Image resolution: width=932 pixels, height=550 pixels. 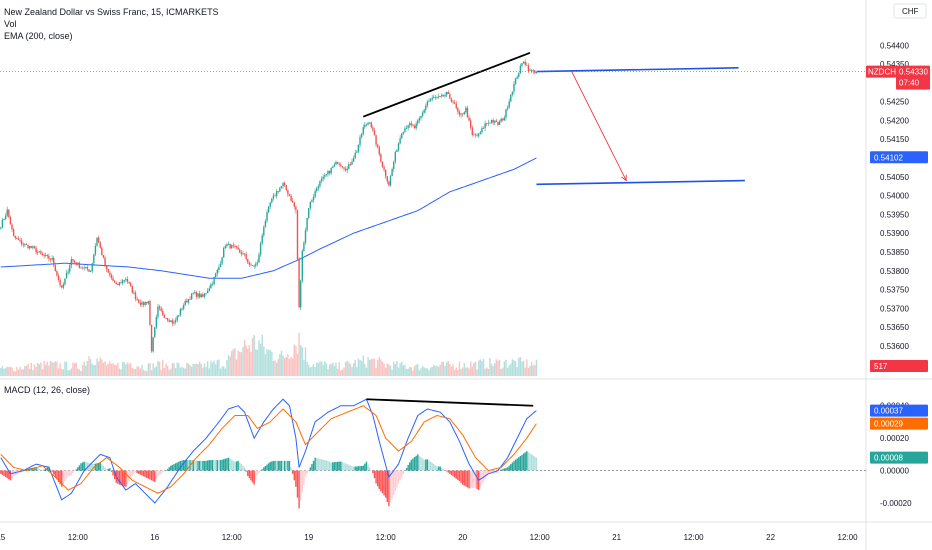 I want to click on macd-legend: MACD (12, 26, close), so click(x=47, y=390).